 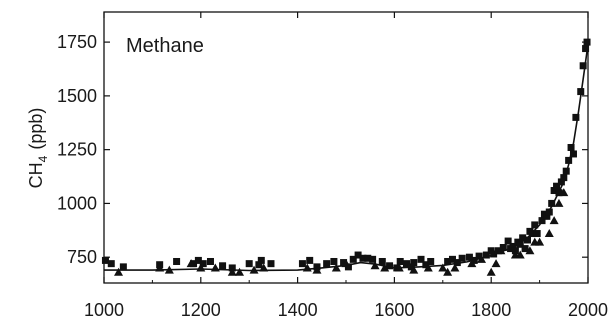 What do you see at coordinates (491, 310) in the screenshot?
I see `x-tick-label: 1800` at bounding box center [491, 310].